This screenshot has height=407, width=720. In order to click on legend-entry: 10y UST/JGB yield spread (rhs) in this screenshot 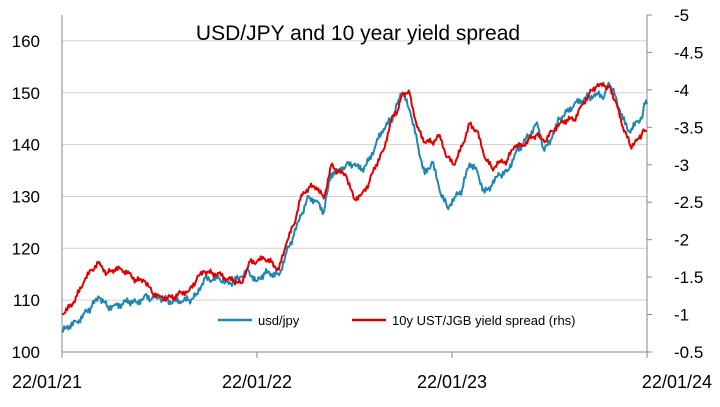, I will do `click(484, 320)`.